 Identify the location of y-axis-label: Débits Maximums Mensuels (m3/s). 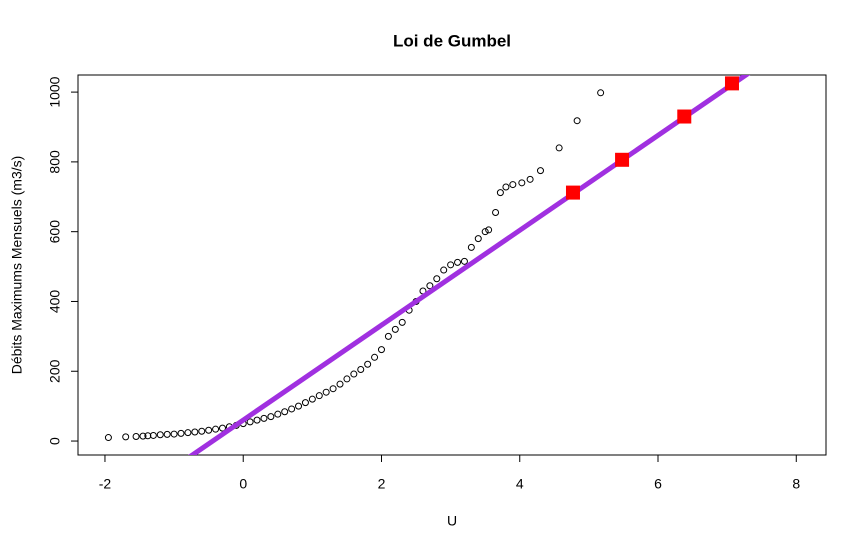
(17, 265).